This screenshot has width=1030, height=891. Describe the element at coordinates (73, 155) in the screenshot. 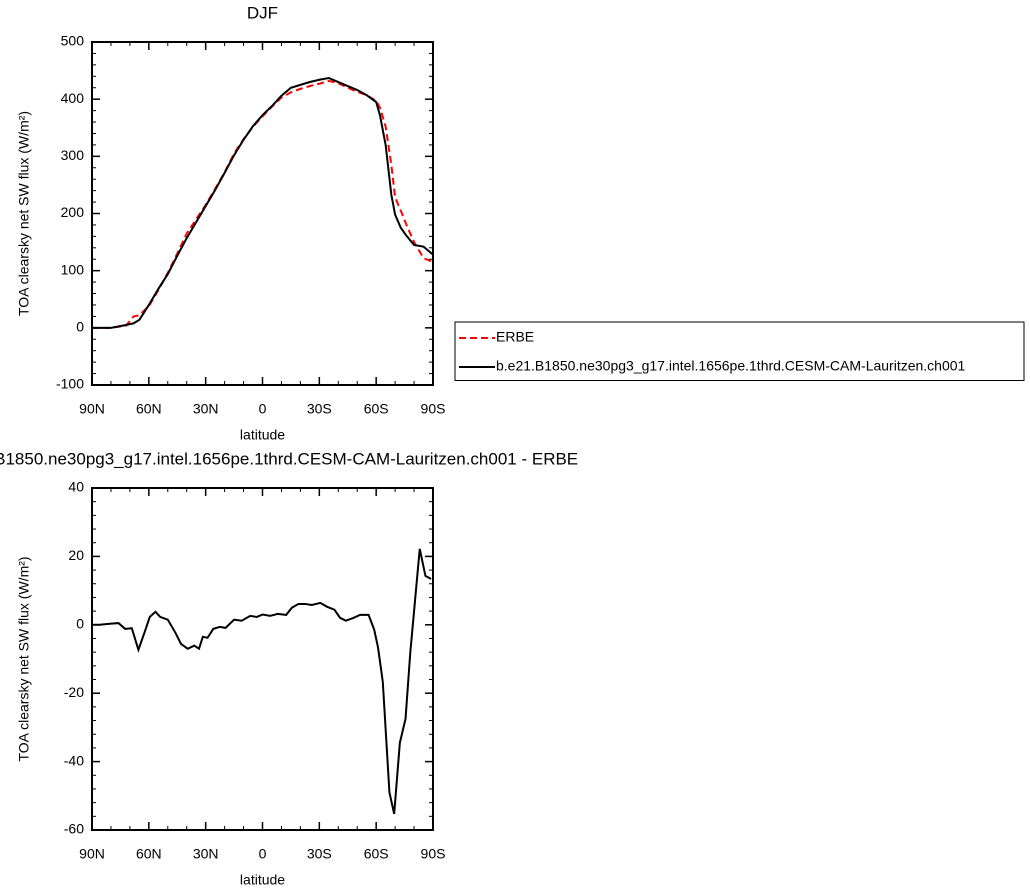

I see `y-tick-label: 300` at that location.